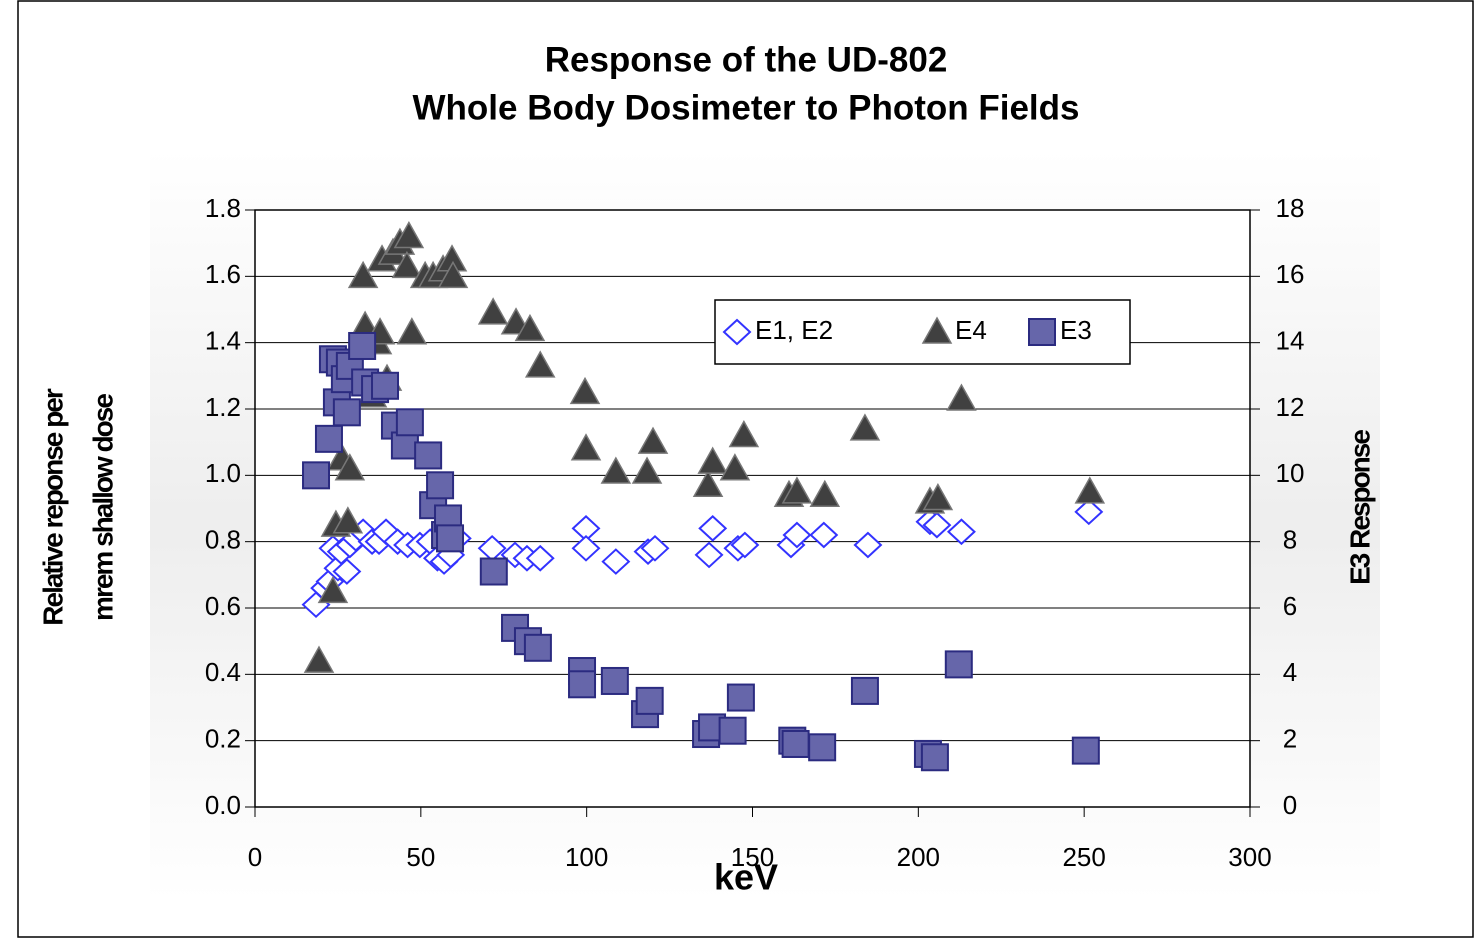  Describe the element at coordinates (746, 59) in the screenshot. I see `chart-title: Response of the UD-802` at that location.